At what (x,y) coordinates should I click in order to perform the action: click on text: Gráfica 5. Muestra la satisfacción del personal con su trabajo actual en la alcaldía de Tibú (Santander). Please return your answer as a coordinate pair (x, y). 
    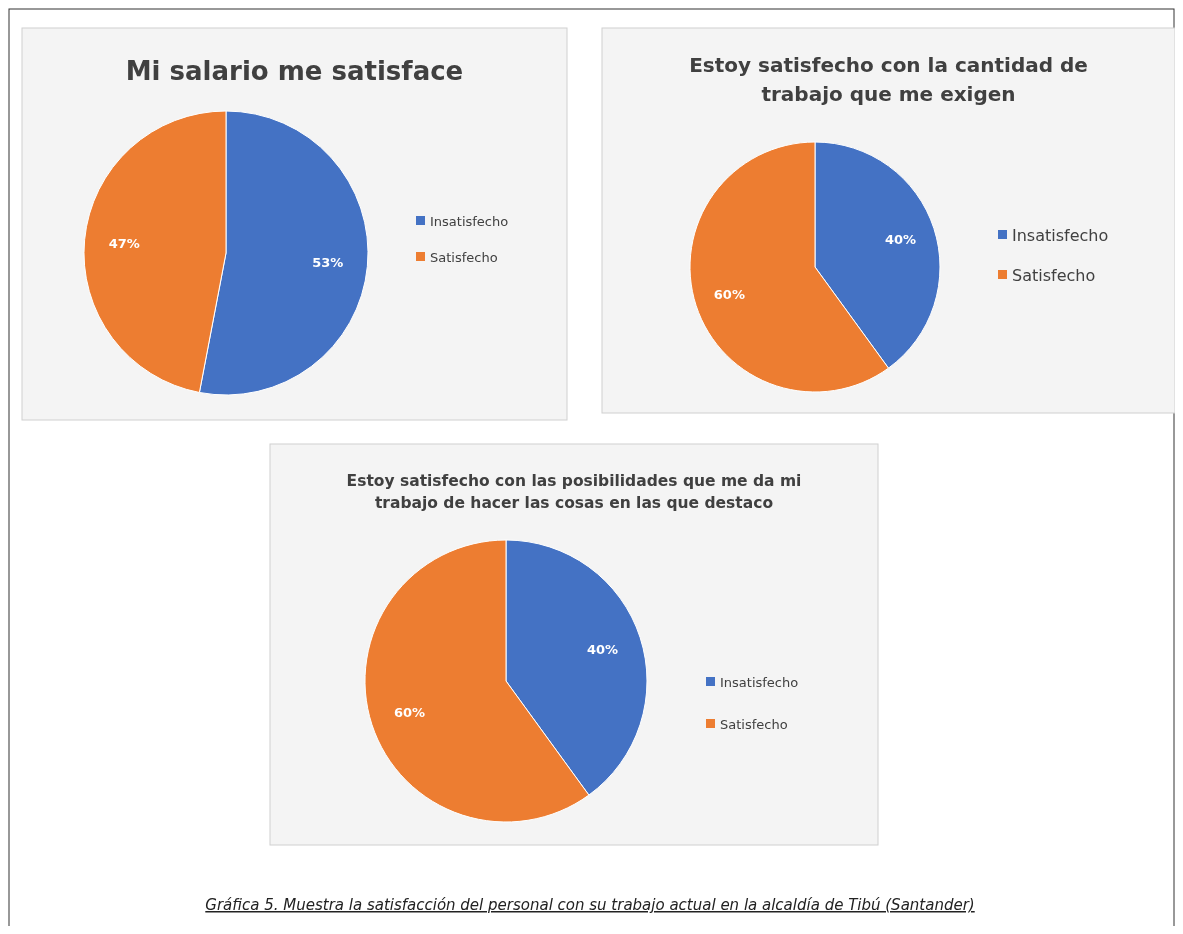
    Looking at the image, I should click on (590, 905).